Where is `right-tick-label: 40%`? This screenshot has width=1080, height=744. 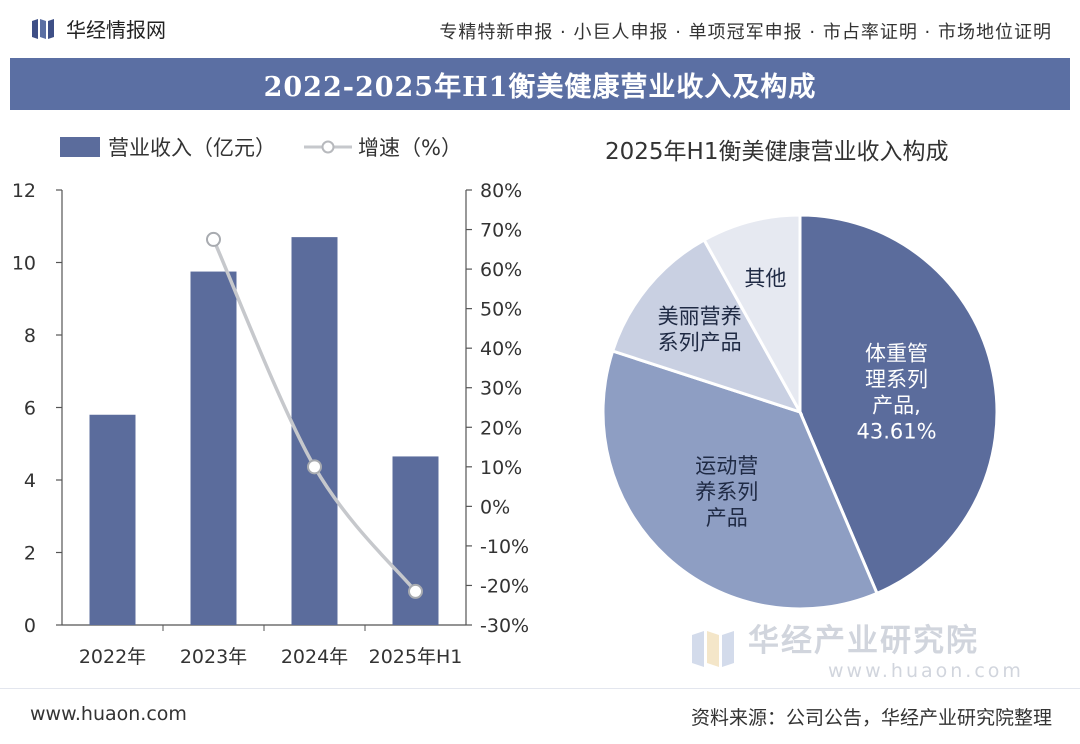 right-tick-label: 40% is located at coordinates (501, 349).